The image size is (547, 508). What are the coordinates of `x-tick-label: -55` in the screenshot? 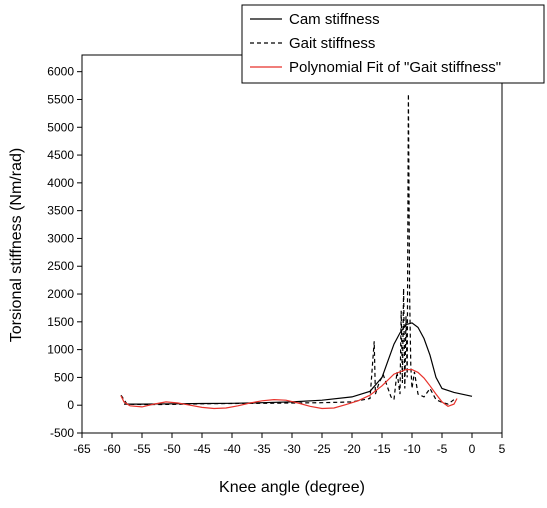 It's located at (142, 449).